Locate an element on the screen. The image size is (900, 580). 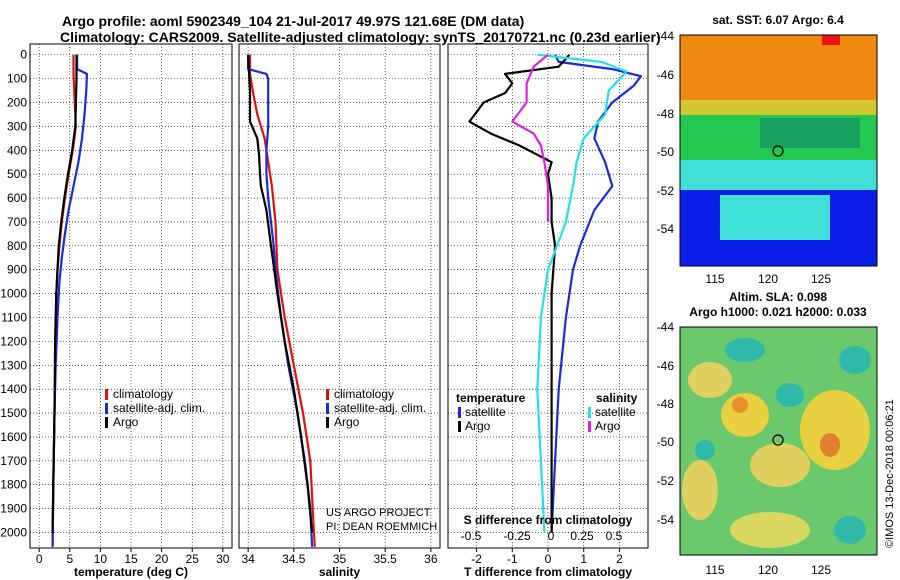
s-tick-label: 0.5 is located at coordinates (614, 536).